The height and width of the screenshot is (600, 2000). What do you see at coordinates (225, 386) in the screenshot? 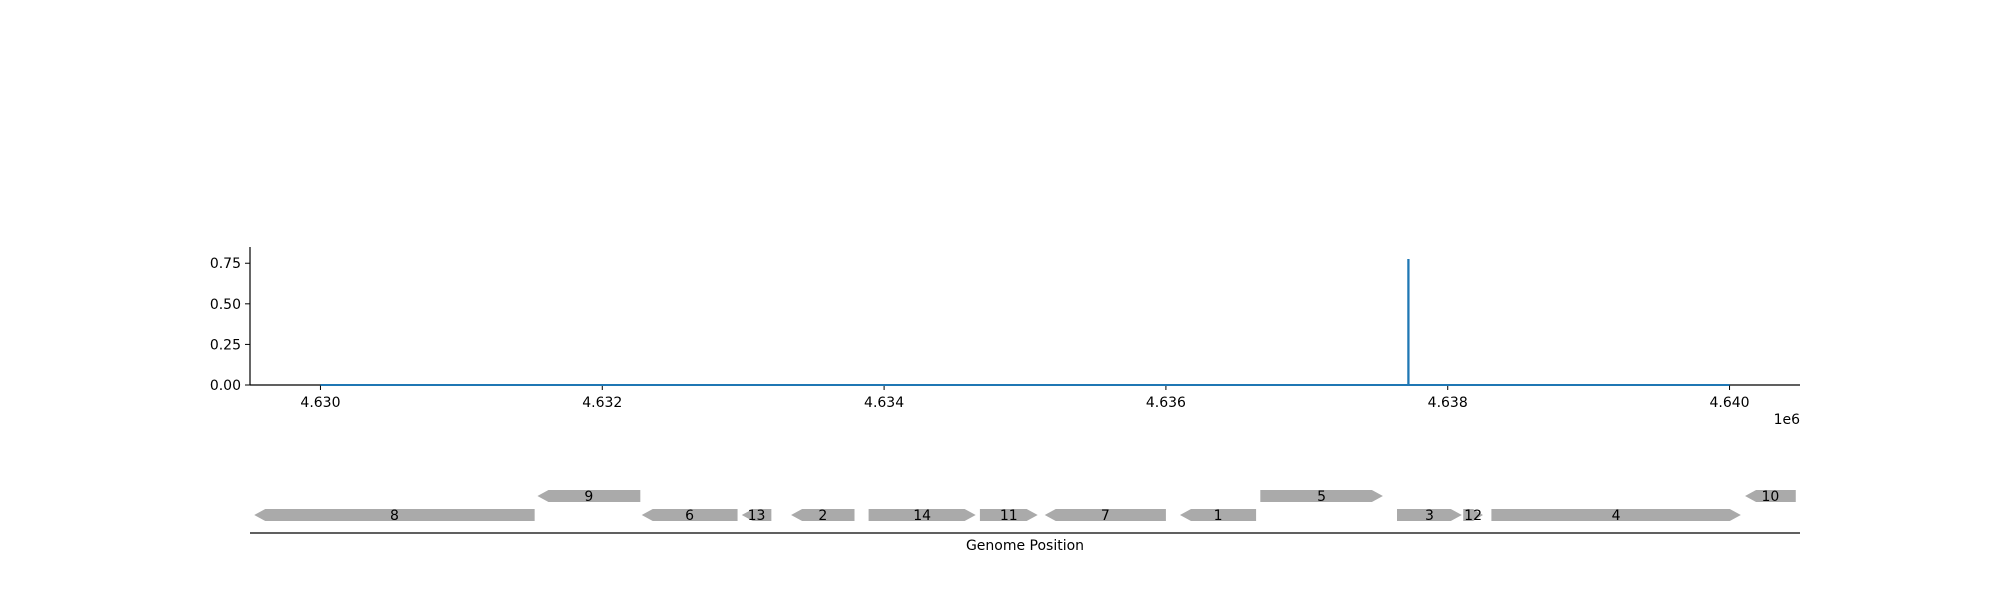
I see `y-tick-label: 0.00` at bounding box center [225, 386].